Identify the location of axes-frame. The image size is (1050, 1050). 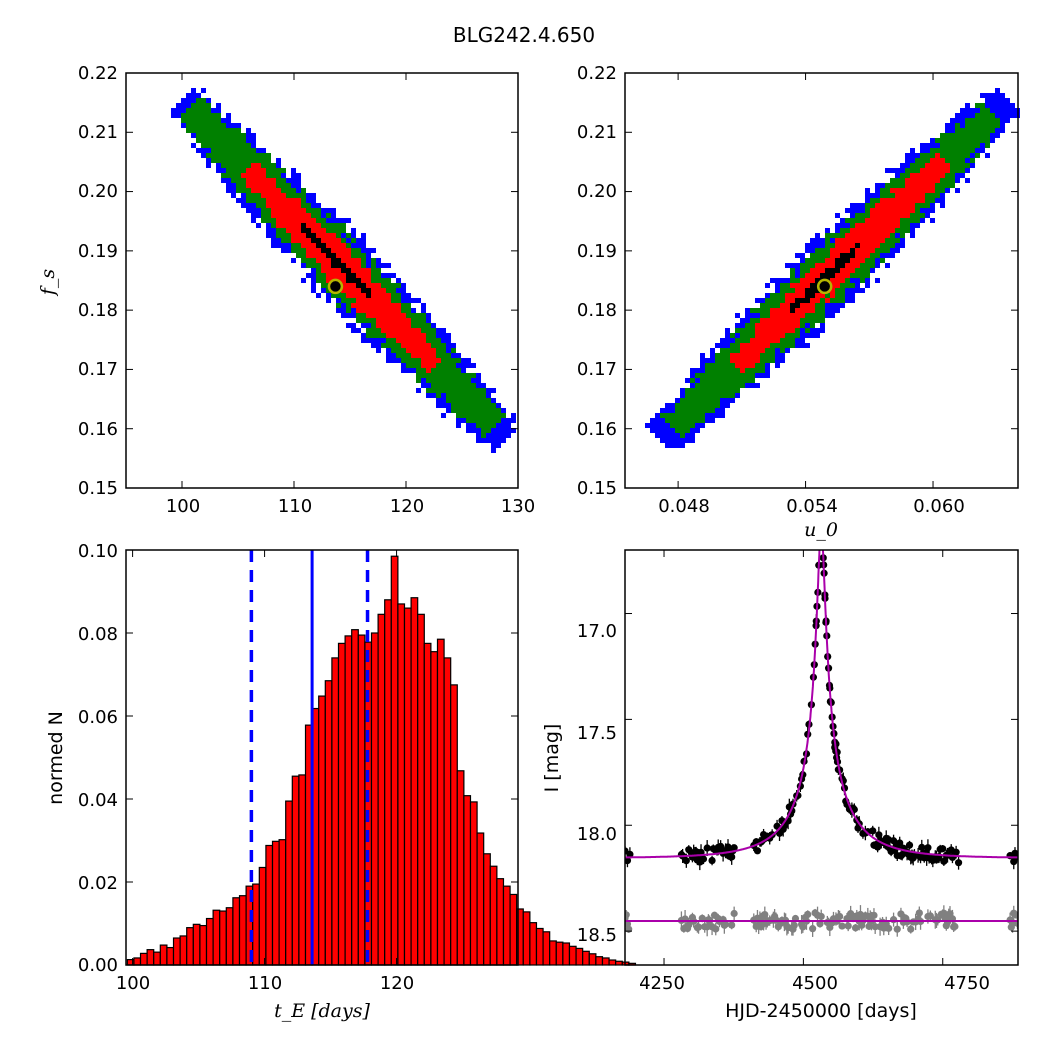
(322, 757).